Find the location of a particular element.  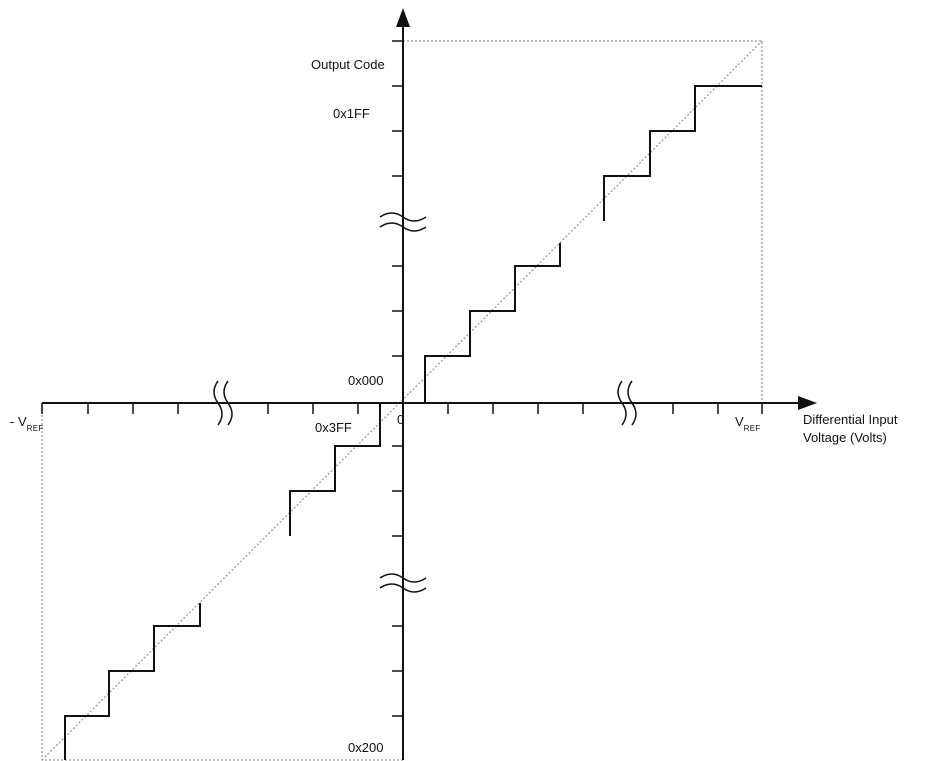

code-max-label: 0x1FF is located at coordinates (351, 113).